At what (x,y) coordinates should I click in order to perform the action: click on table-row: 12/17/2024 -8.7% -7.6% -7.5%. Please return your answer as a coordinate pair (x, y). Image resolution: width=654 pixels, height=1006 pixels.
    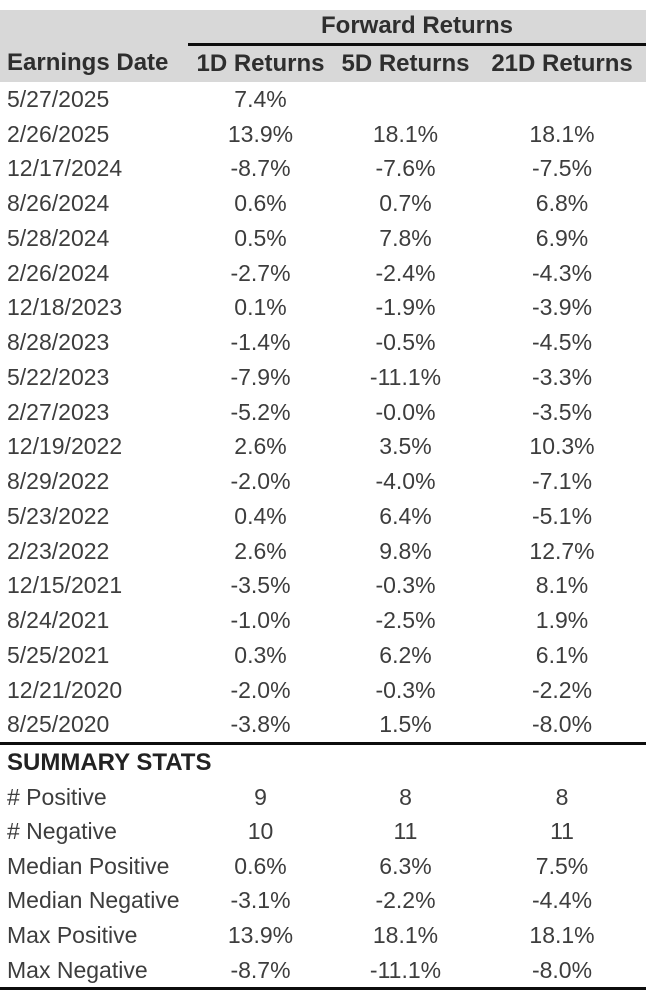
    Looking at the image, I should click on (323, 169).